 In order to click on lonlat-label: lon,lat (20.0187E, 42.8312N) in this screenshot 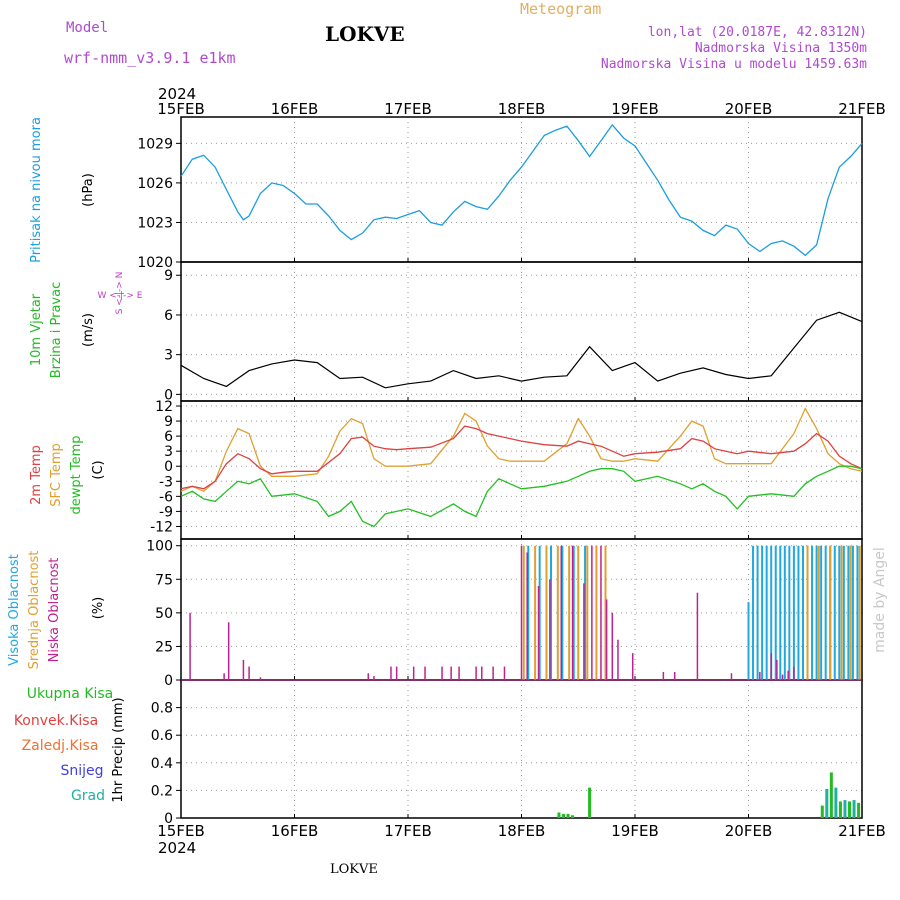, I will do `click(757, 32)`.